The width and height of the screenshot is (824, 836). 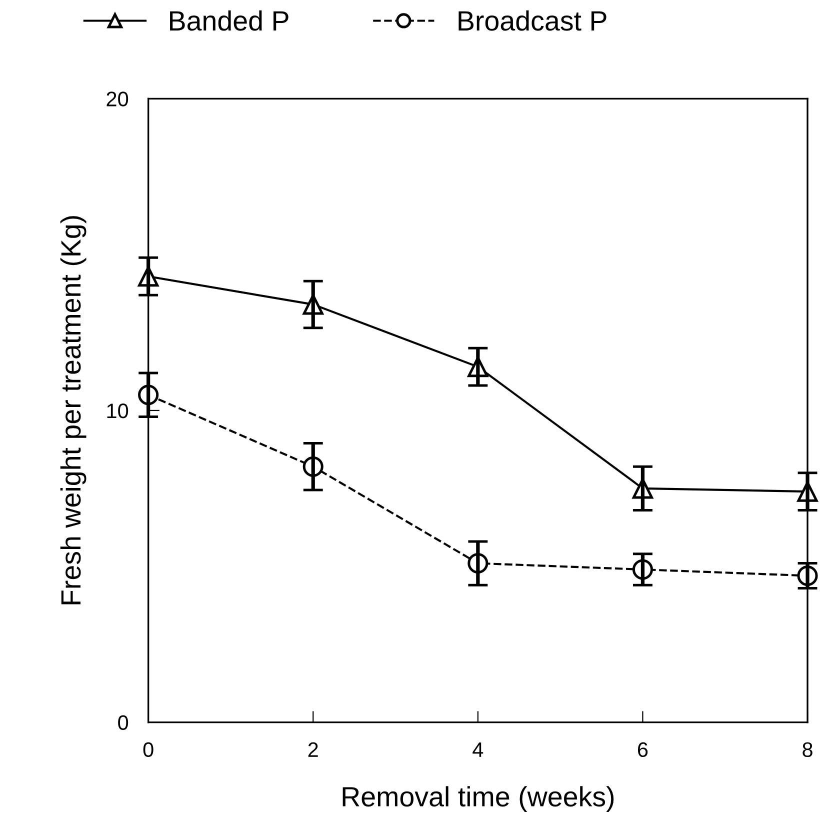 I want to click on y-axis-title: Fresh weight per treatment (Kg), so click(x=73, y=410).